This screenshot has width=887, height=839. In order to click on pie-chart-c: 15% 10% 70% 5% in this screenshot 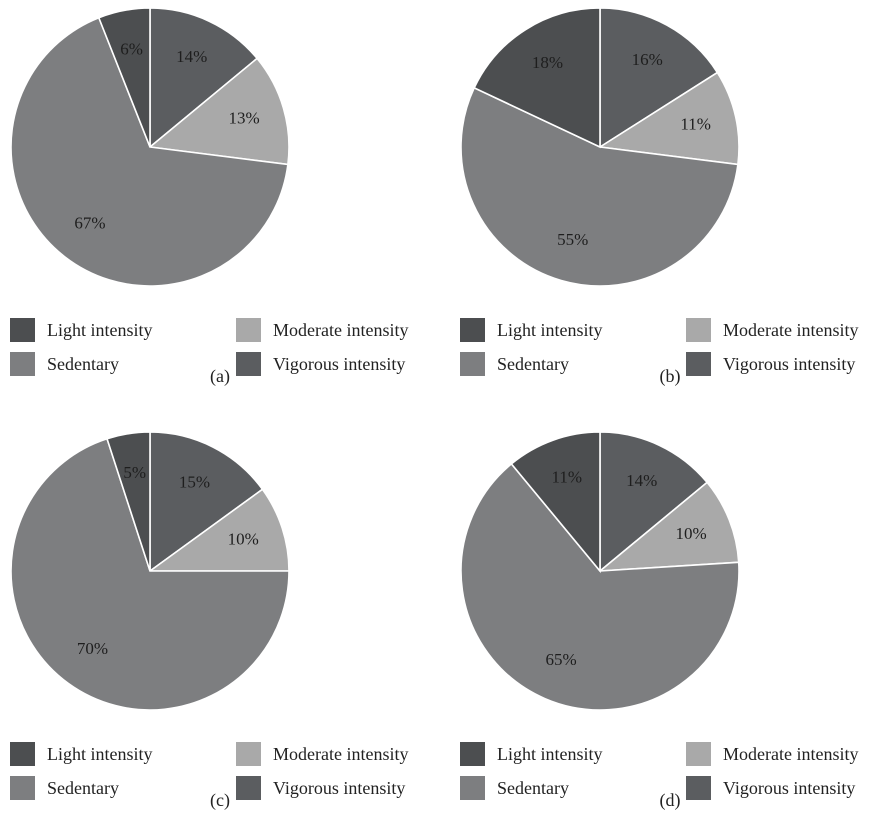, I will do `click(150, 571)`.